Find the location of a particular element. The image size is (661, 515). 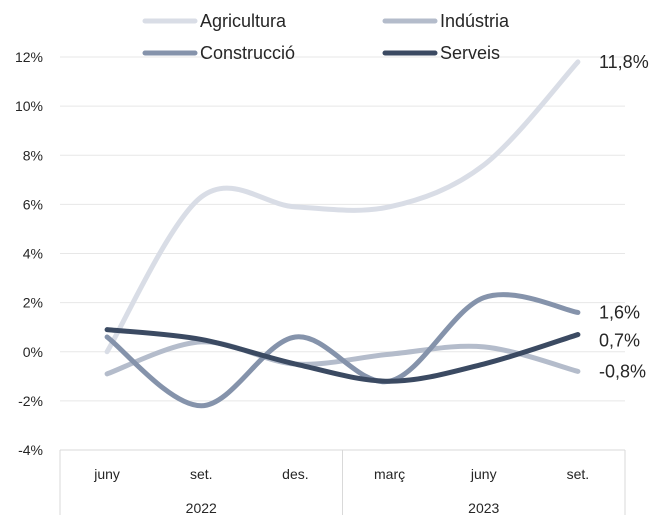

y-axis-ticks: -4% -2% 0% 2% 4% 6% 8% 10% 12% is located at coordinates (29, 253).